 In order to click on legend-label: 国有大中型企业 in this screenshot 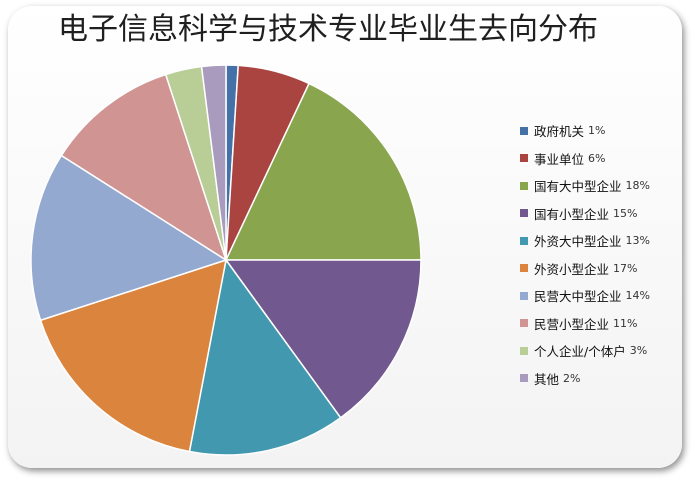, I will do `click(578, 187)`.